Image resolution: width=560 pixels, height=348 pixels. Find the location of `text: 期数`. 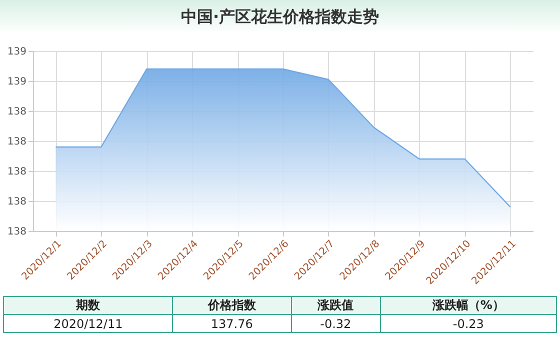

text: 期数 is located at coordinates (88, 305).